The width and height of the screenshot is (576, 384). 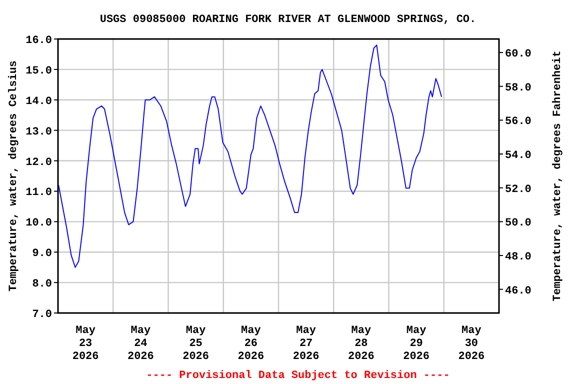 I want to click on chart-title: USGS 09085000 ROARING FORK RIVER AT GLENWOOD SPRINGS, CO., so click(x=288, y=20).